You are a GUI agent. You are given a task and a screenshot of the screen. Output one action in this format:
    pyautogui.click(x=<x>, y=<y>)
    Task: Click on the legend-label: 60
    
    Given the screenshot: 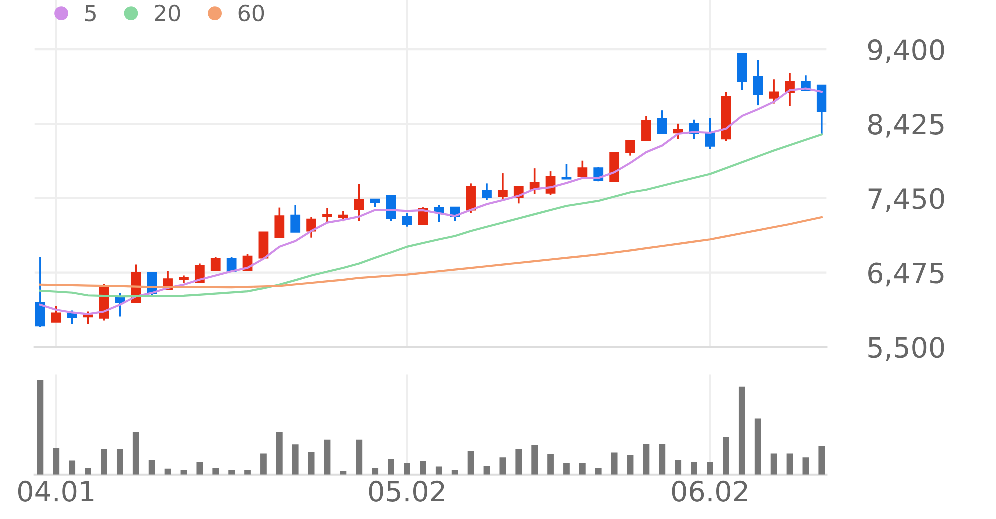 What is the action you would take?
    pyautogui.click(x=251, y=13)
    